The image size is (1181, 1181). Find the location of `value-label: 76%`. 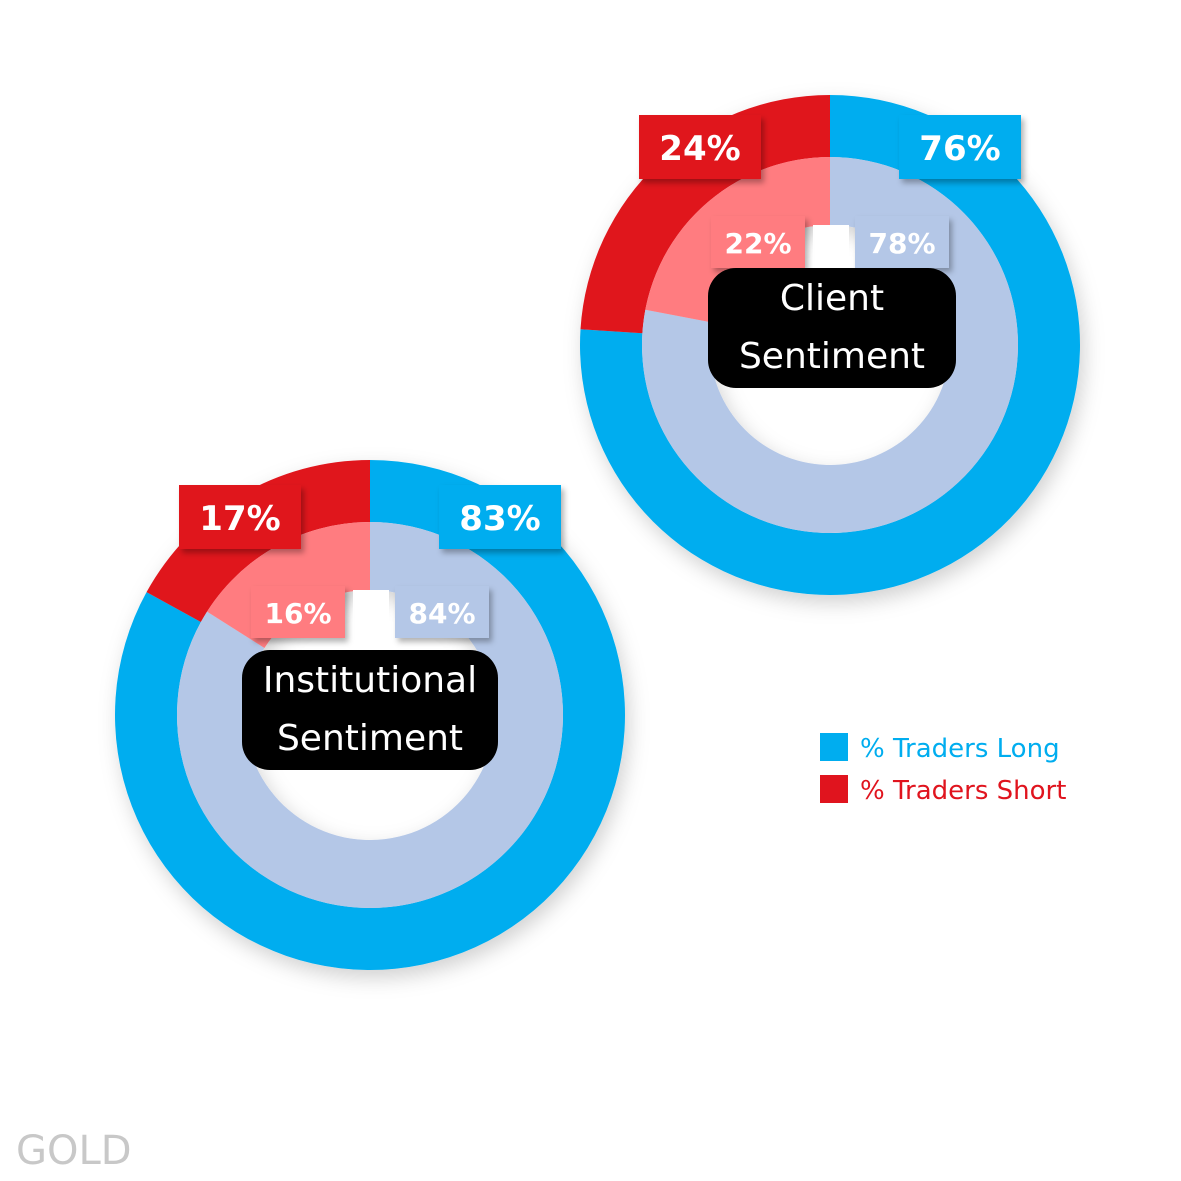

value-label: 76% is located at coordinates (959, 149).